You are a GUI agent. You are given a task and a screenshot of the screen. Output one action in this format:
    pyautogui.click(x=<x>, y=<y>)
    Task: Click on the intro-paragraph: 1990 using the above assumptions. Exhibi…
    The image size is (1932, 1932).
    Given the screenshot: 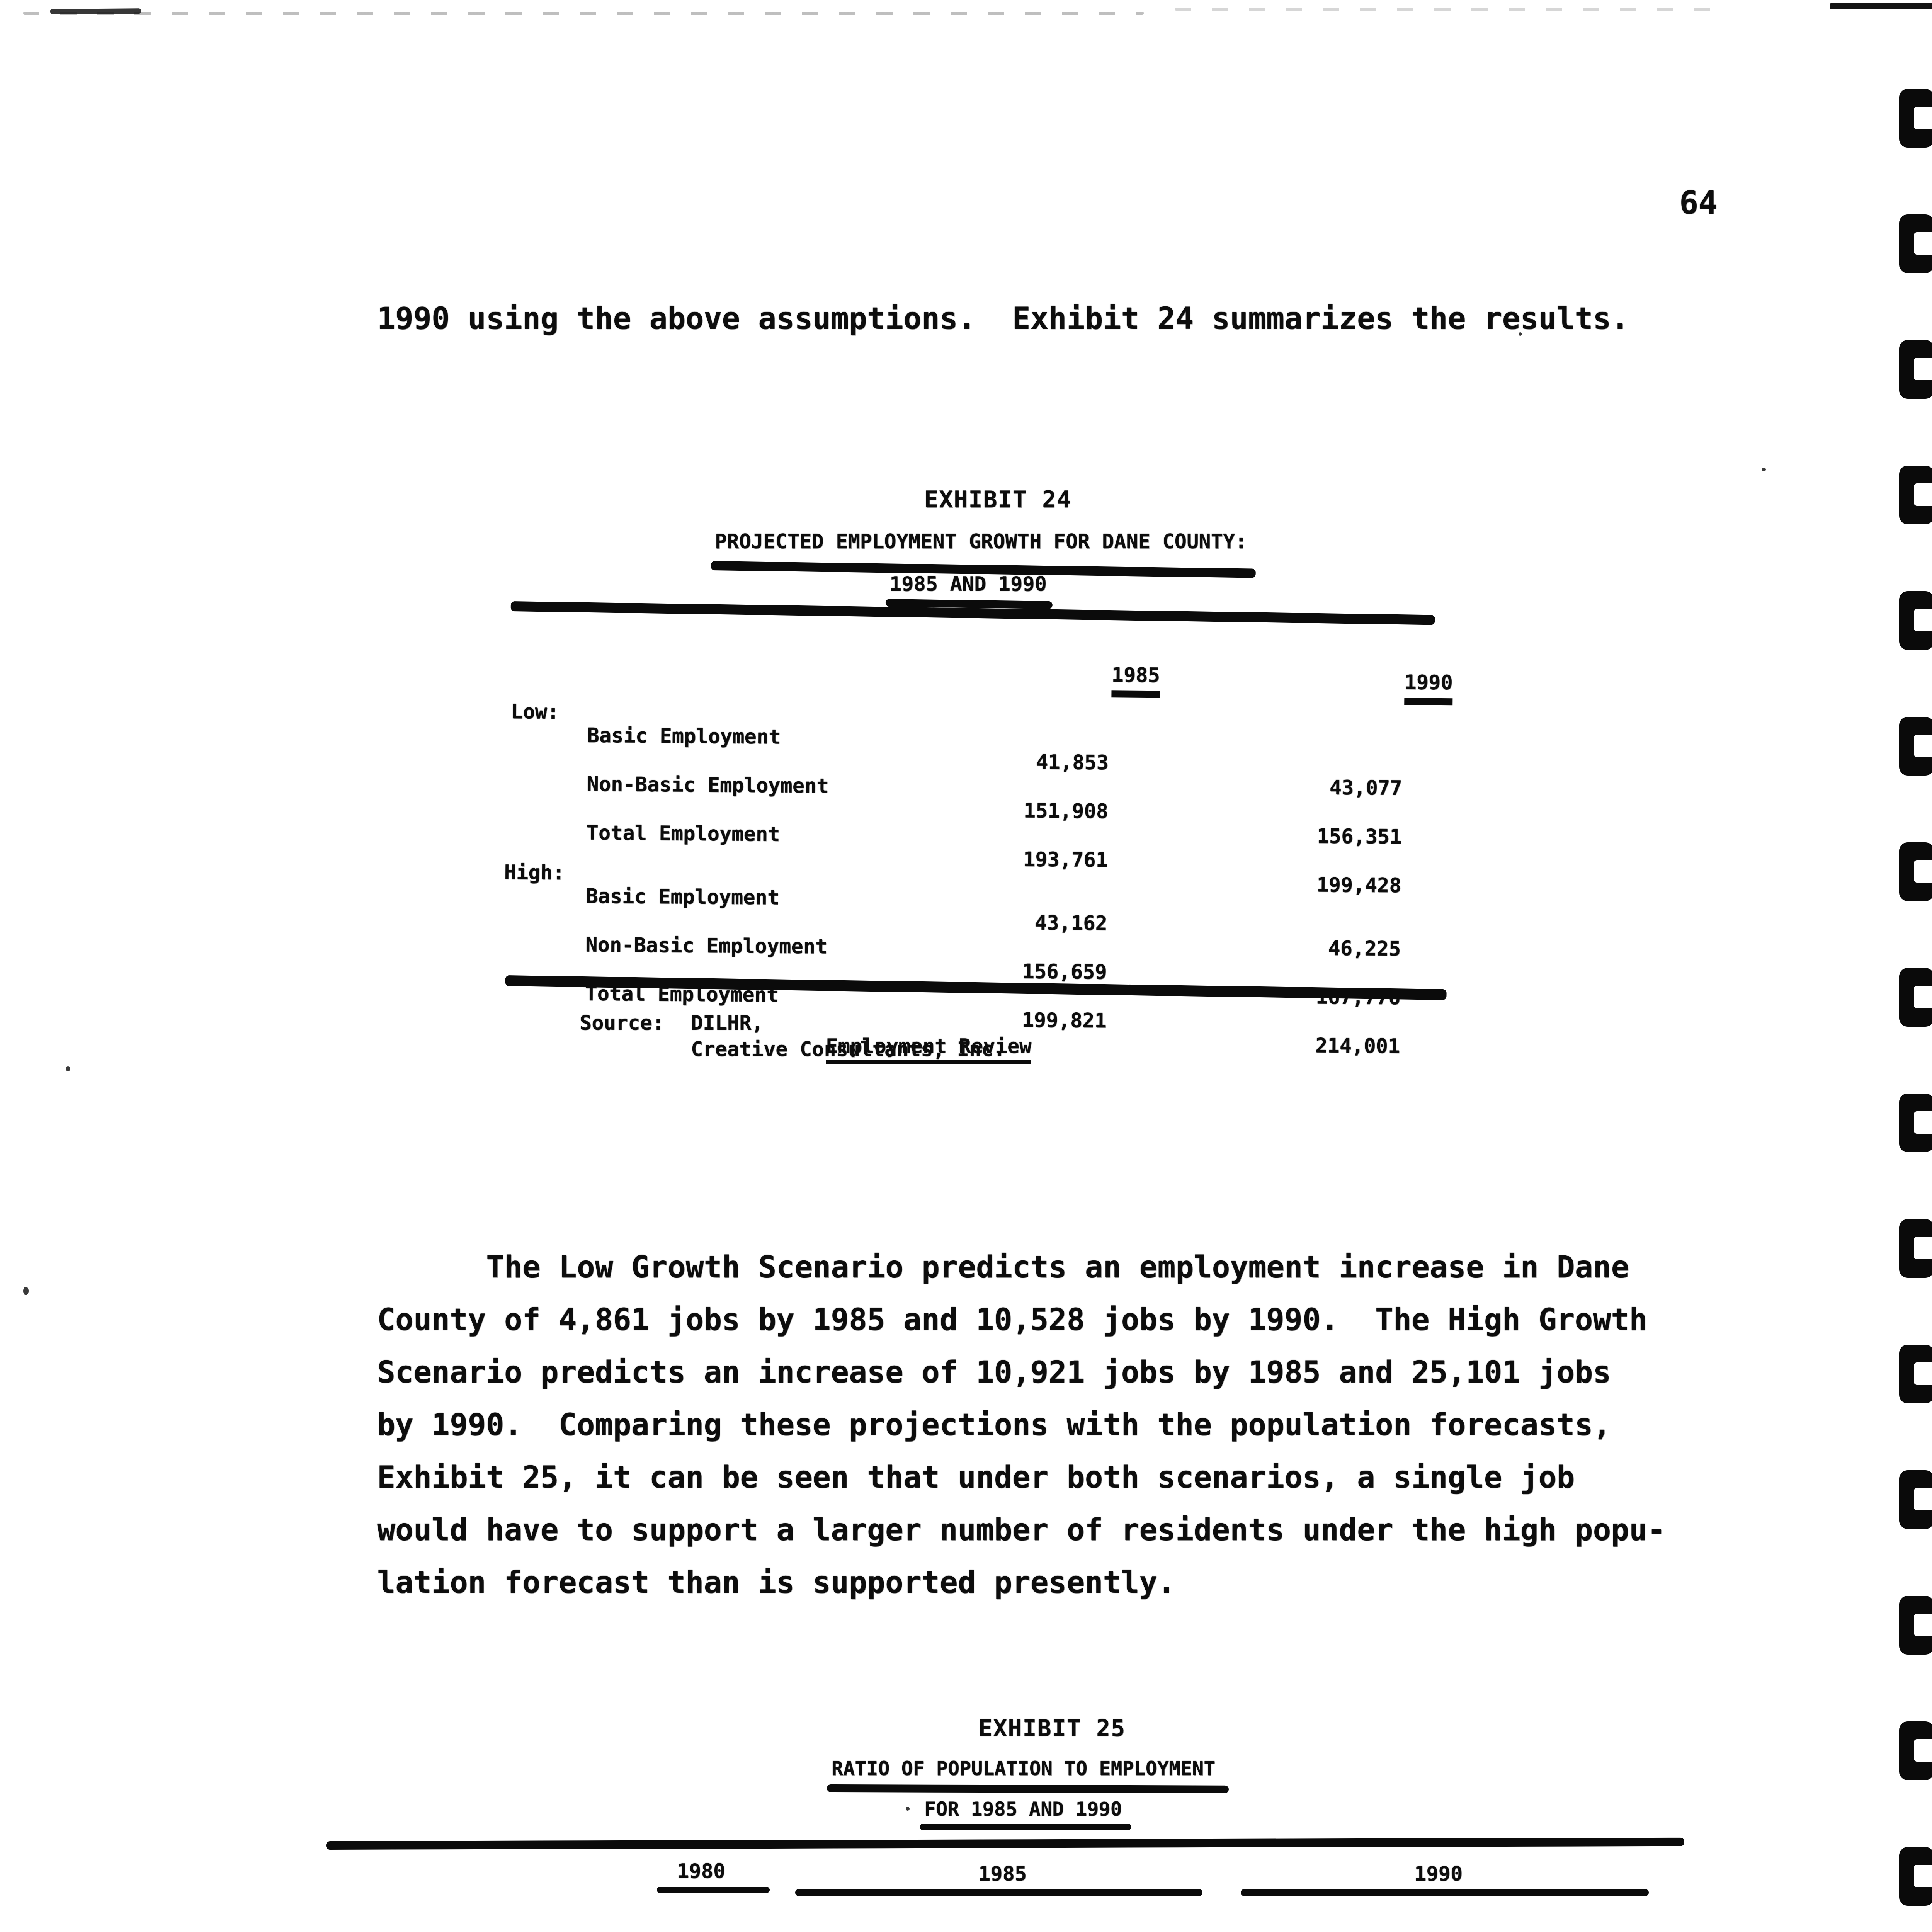 What is the action you would take?
    pyautogui.click(x=1003, y=319)
    